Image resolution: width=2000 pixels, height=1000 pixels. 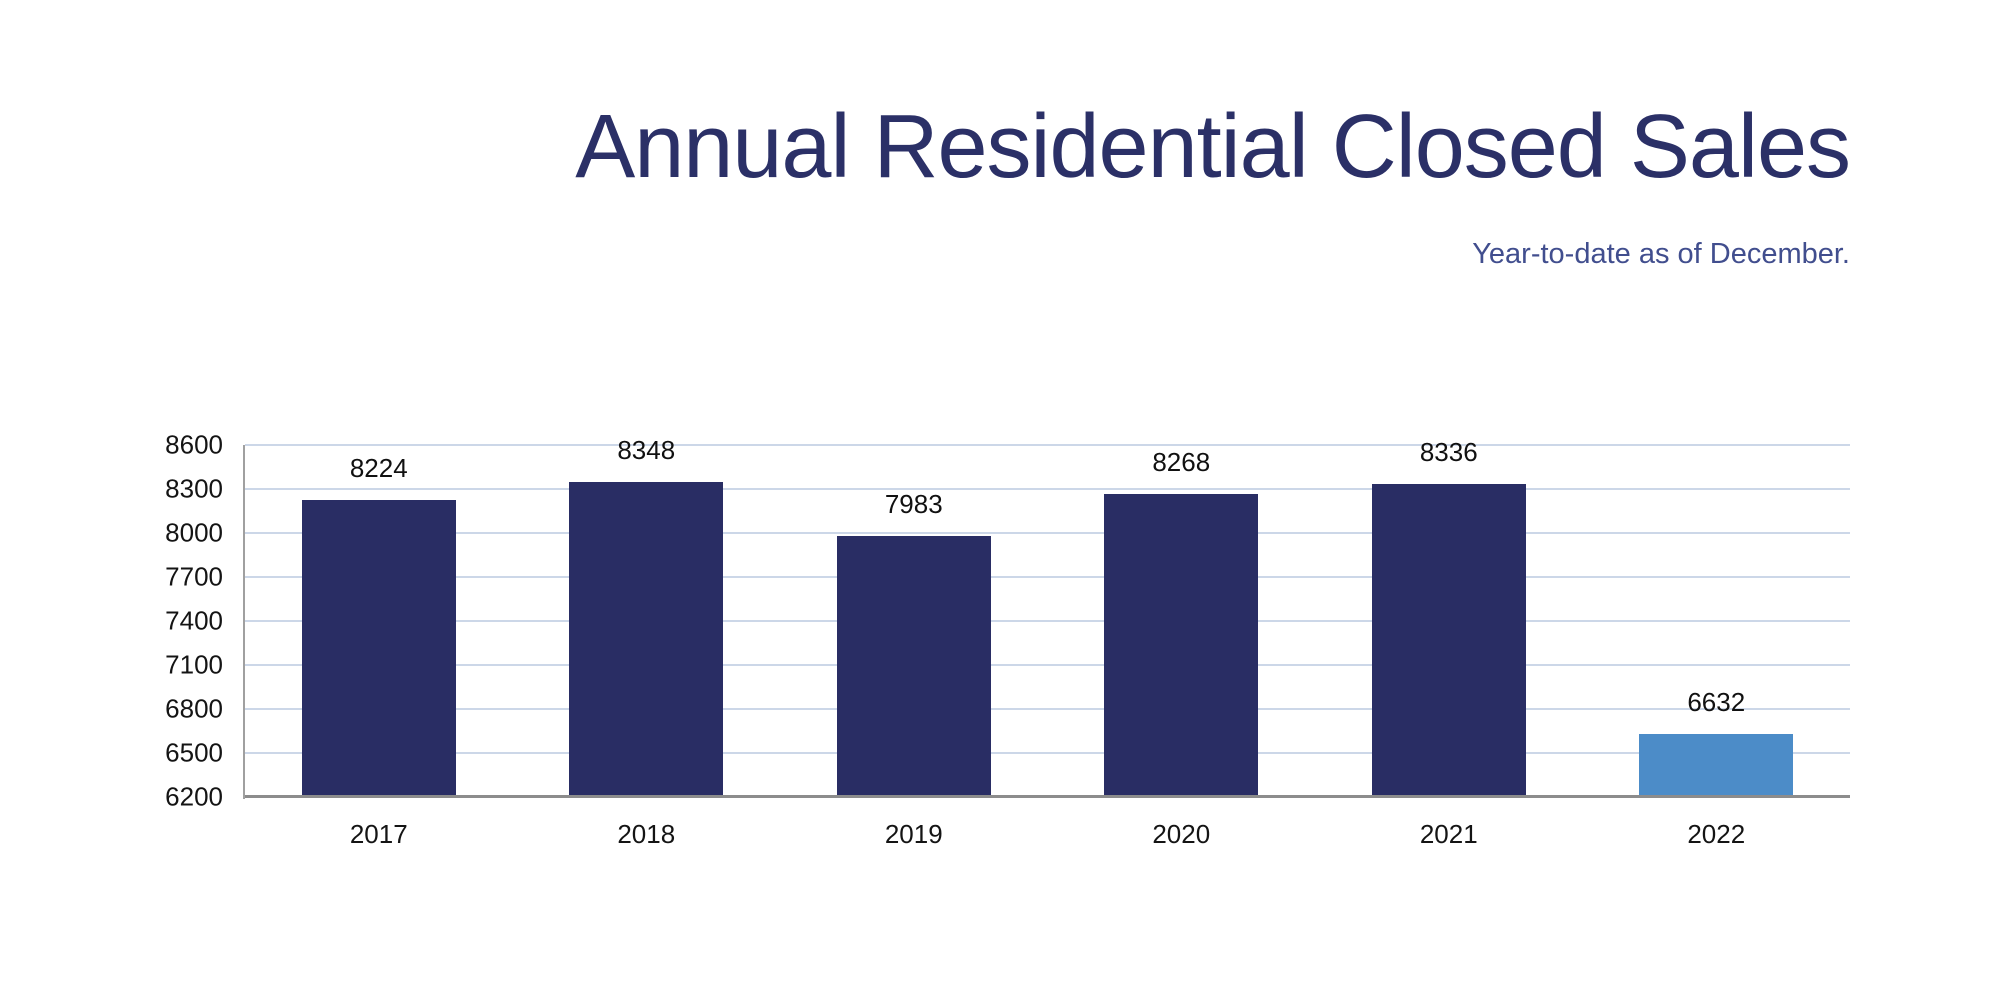 I want to click on bar-2022, so click(x=1716, y=765).